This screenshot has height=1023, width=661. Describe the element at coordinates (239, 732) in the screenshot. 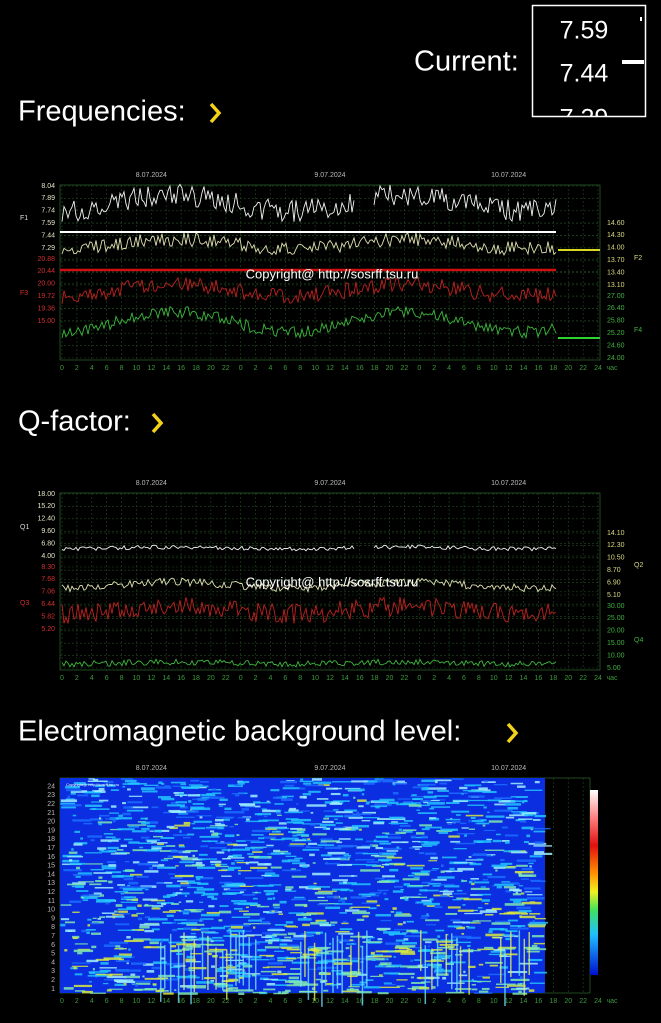

I see `section-title: Electromagnetic background level:` at that location.